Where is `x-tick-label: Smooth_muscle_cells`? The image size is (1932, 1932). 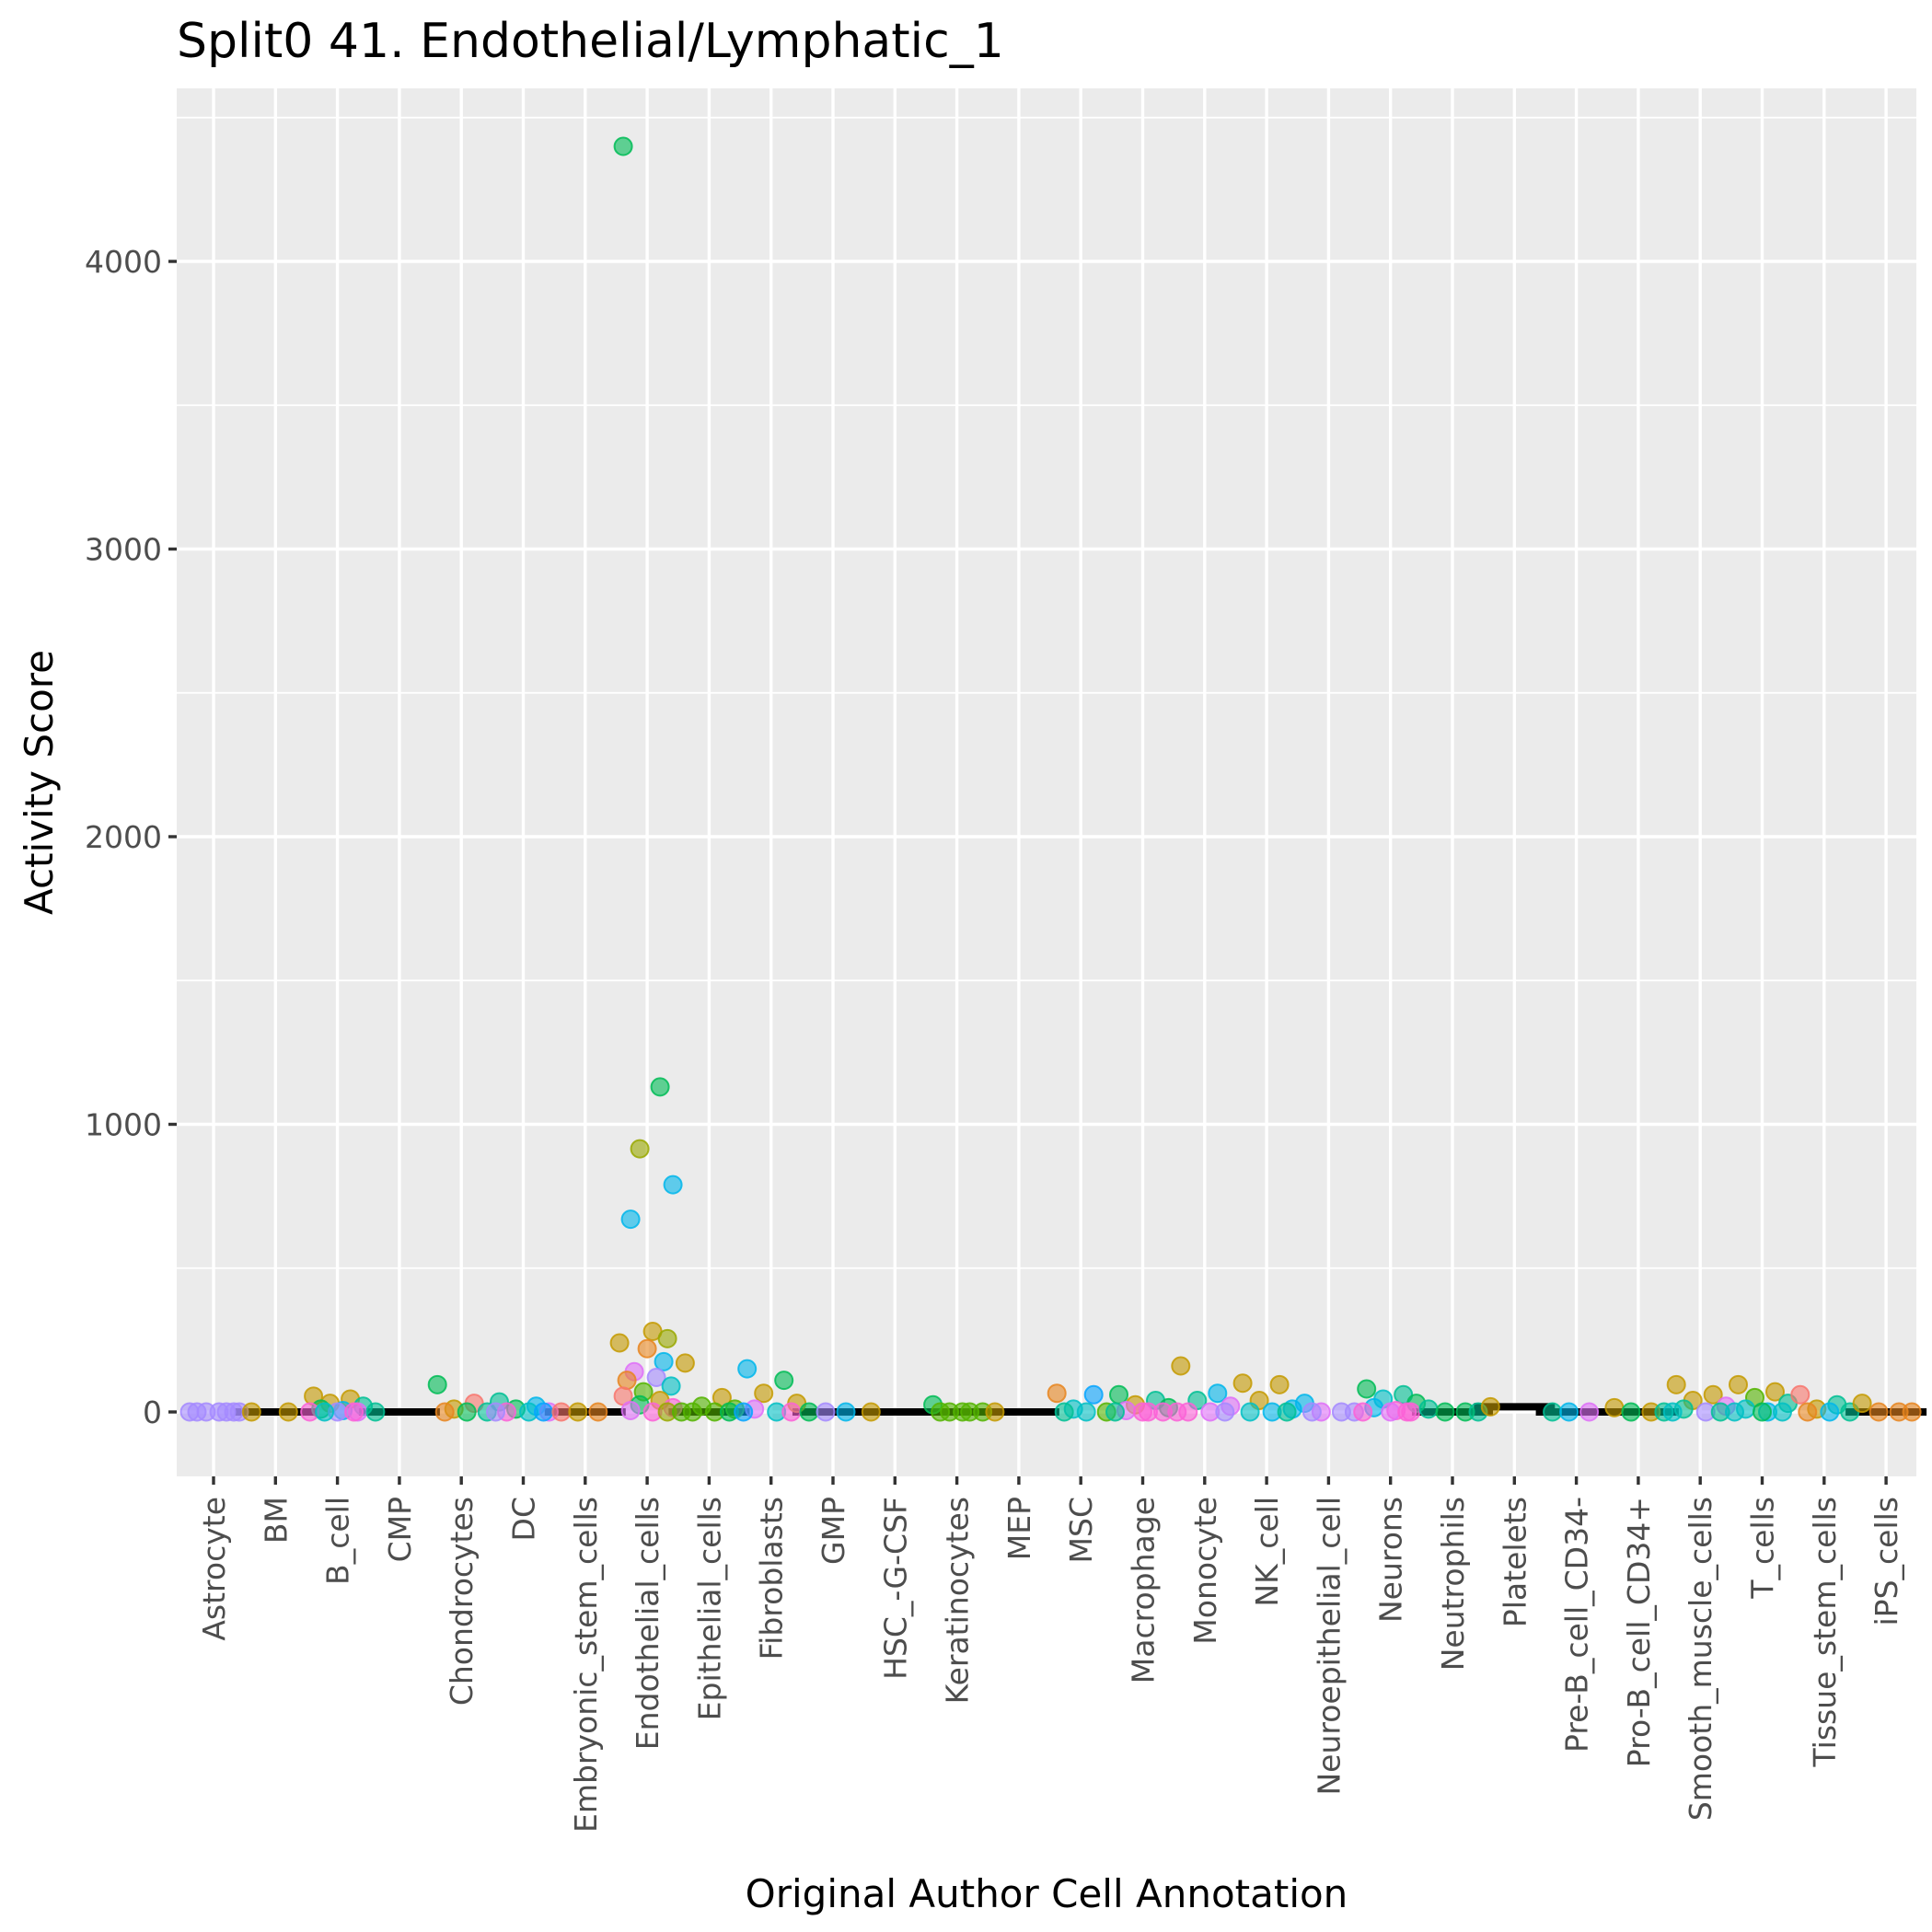 x-tick-label: Smooth_muscle_cells is located at coordinates (1701, 1659).